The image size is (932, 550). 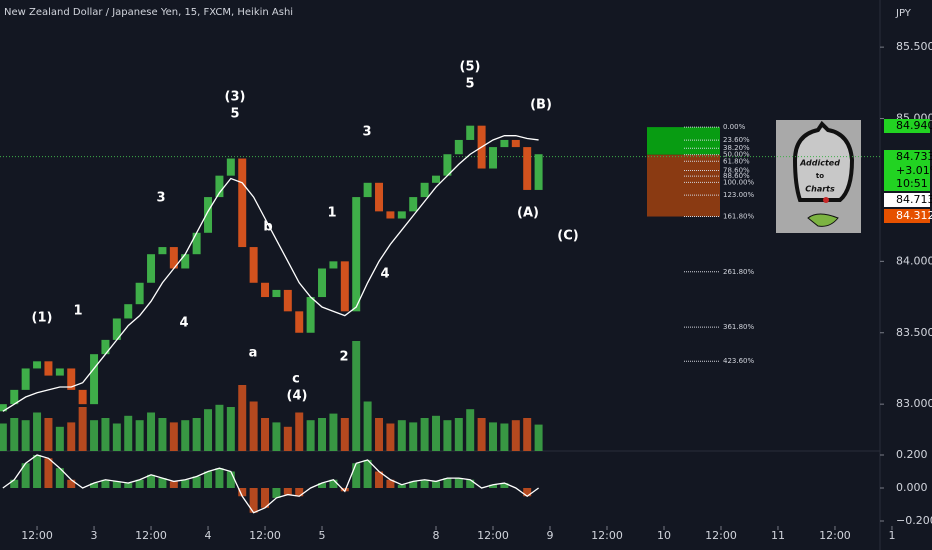 I want to click on x-tick-label: 4, so click(x=208, y=535).